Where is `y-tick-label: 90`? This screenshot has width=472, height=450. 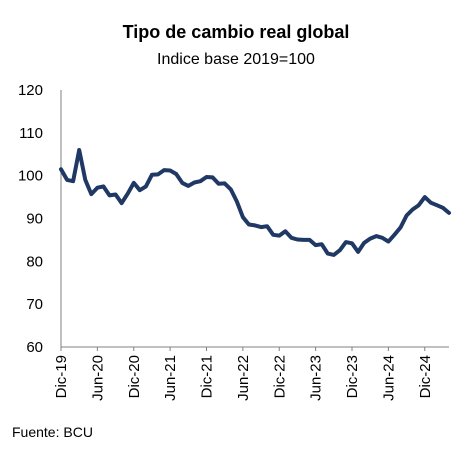
y-tick-label: 90 is located at coordinates (34, 219).